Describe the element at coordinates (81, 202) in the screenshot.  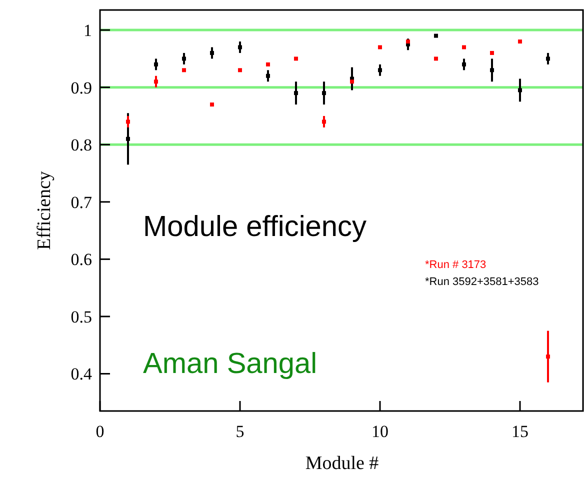
I see `y-tick-label: 0.7` at that location.